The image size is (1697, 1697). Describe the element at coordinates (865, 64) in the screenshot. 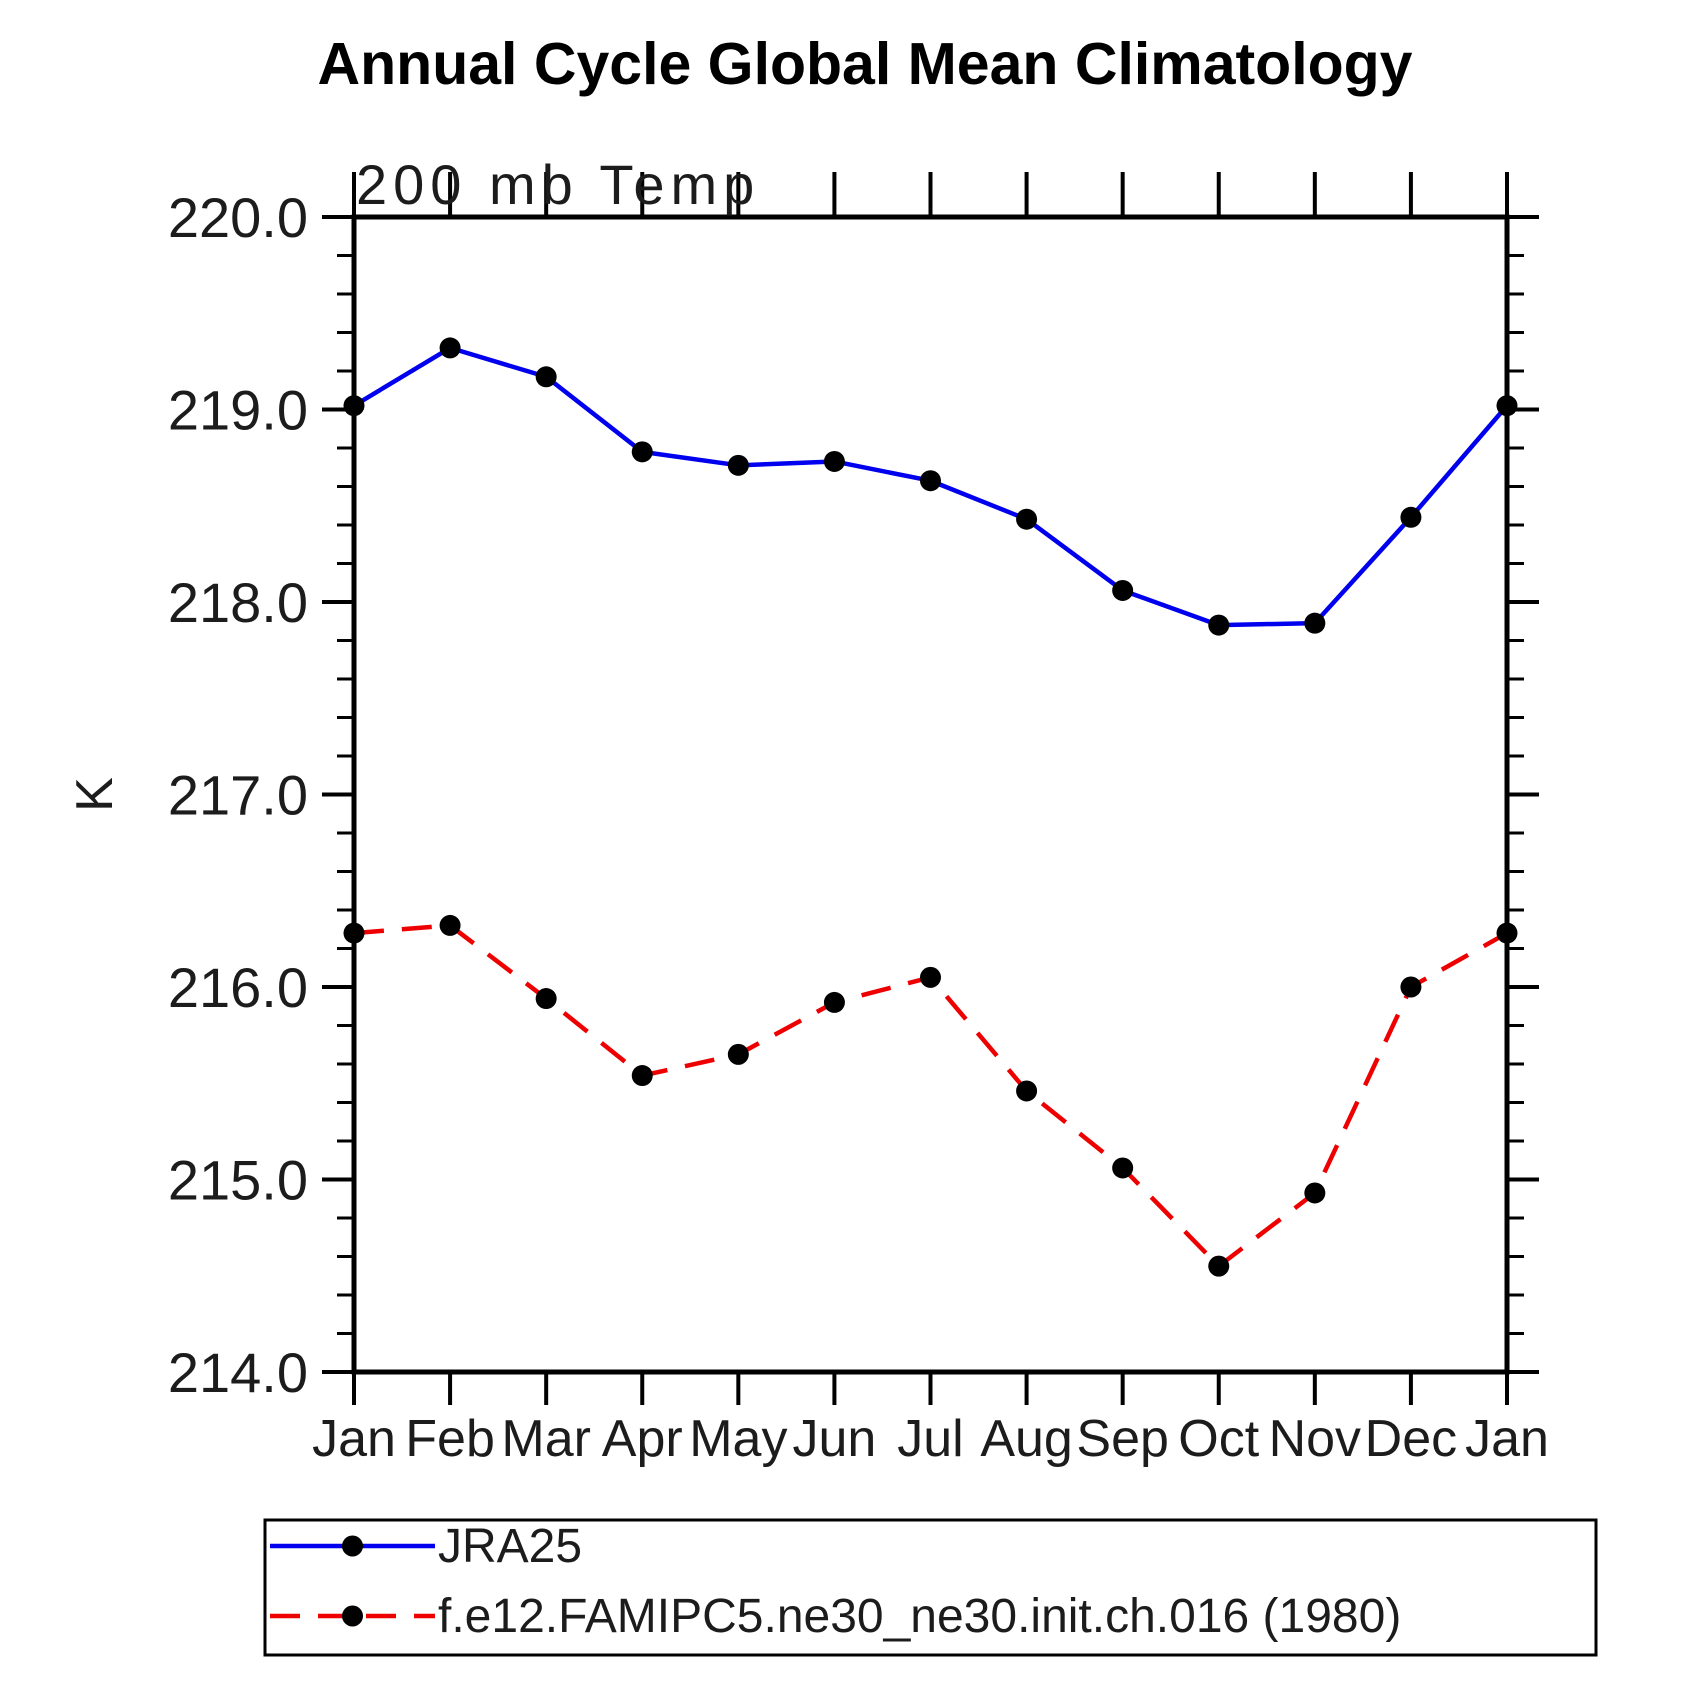

I see `chart-title: Annual Cycle Global Mean Climatology` at that location.